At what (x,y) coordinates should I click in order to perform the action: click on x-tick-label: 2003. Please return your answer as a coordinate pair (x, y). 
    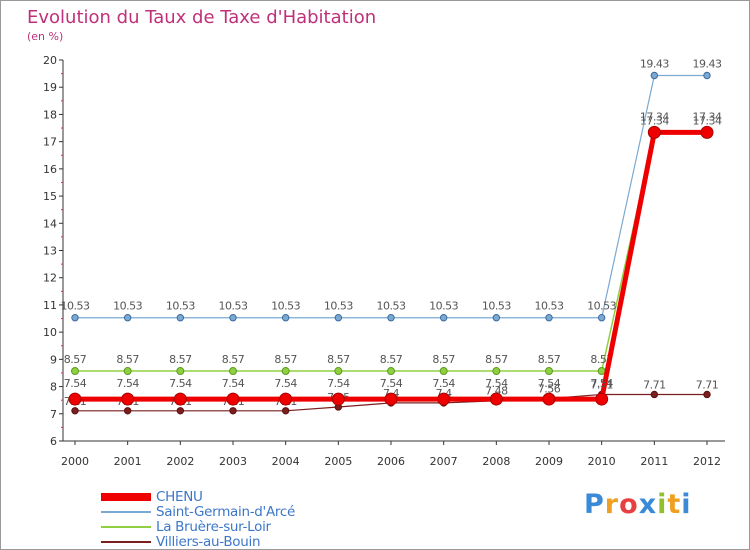
    Looking at the image, I should click on (233, 461).